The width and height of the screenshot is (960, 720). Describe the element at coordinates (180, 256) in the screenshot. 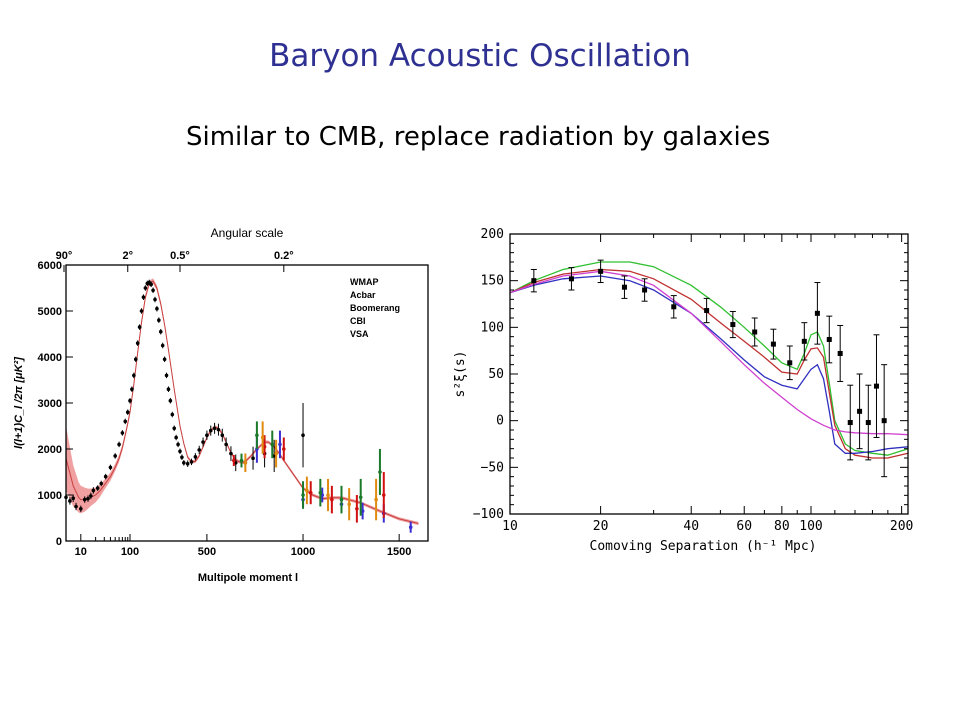

I see `cmb-top-tick-label: 0.5°` at that location.